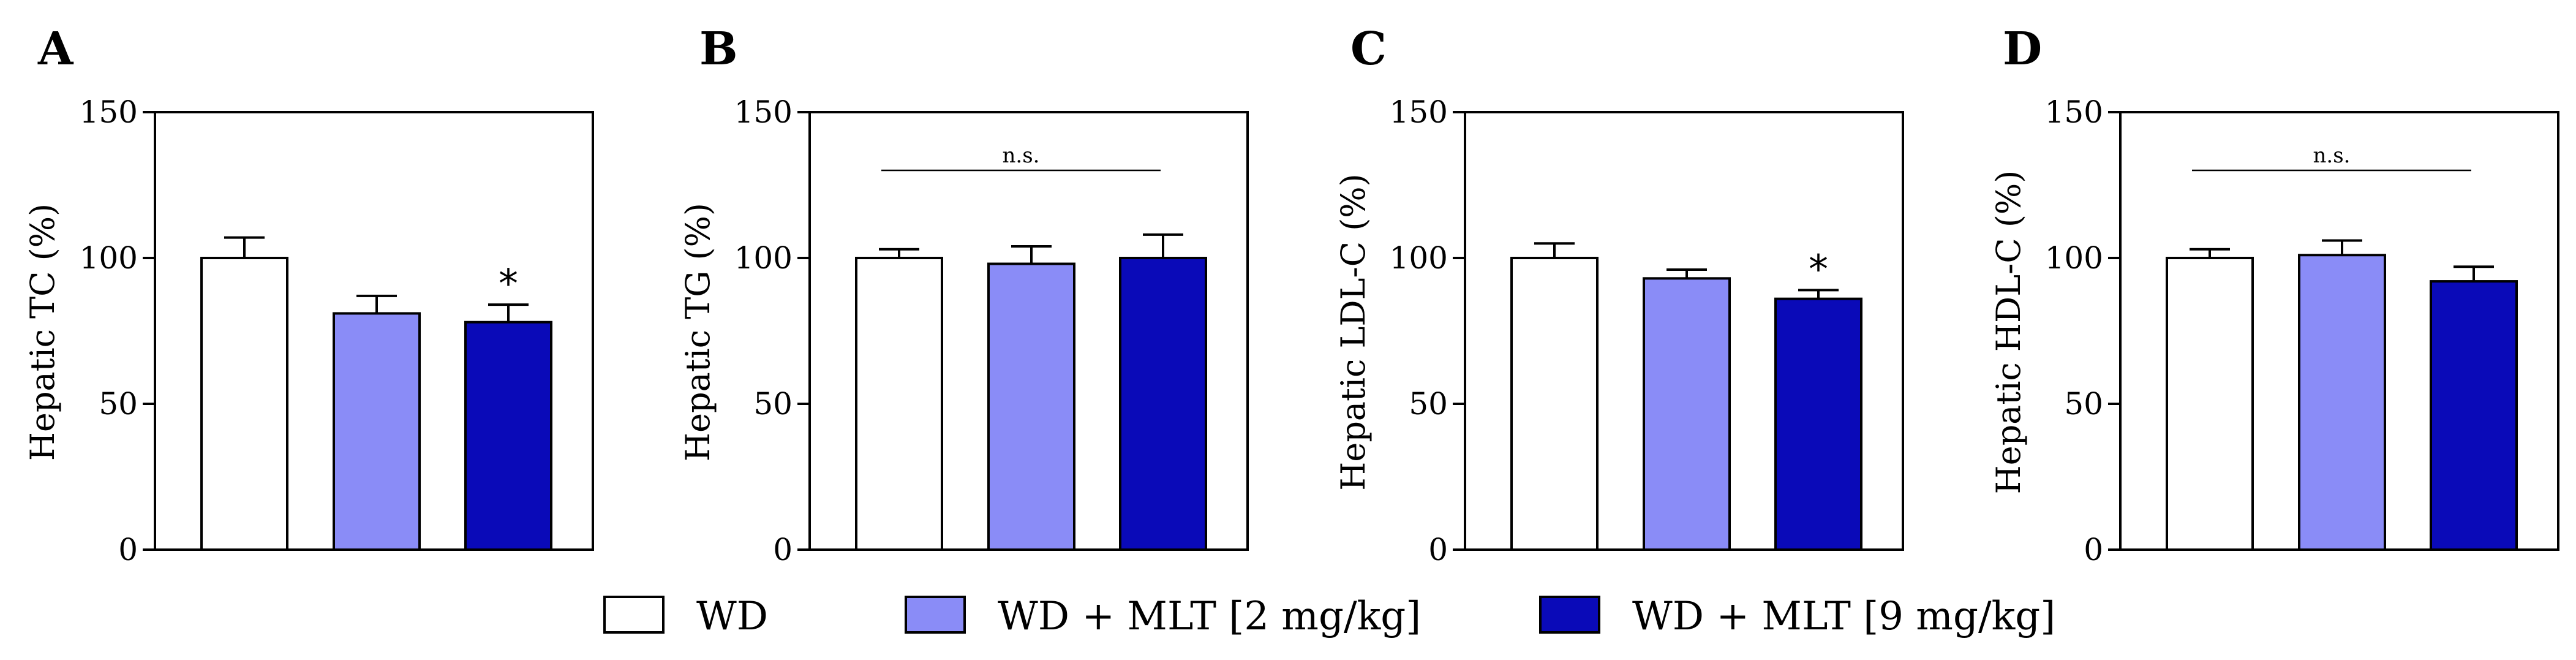  Describe the element at coordinates (685, 616) in the screenshot. I see `legend-item: WD` at that location.